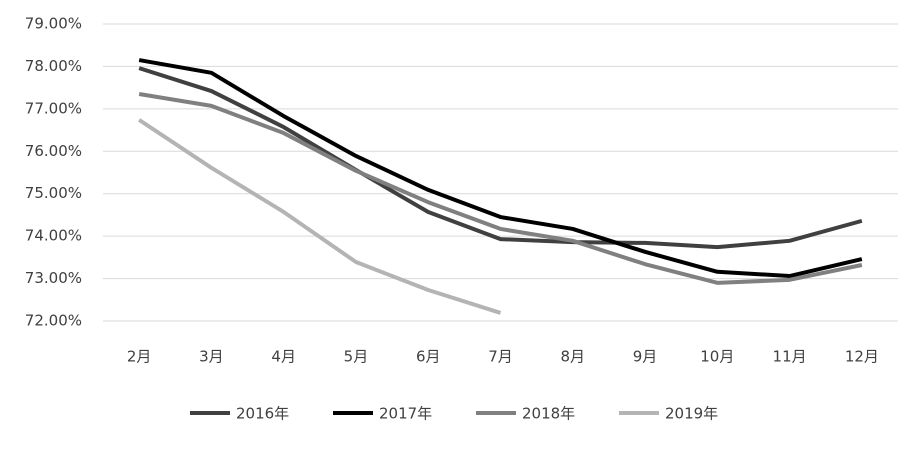 This screenshot has width=920, height=452. Describe the element at coordinates (356, 357) in the screenshot. I see `x-tick-label: 5月` at that location.